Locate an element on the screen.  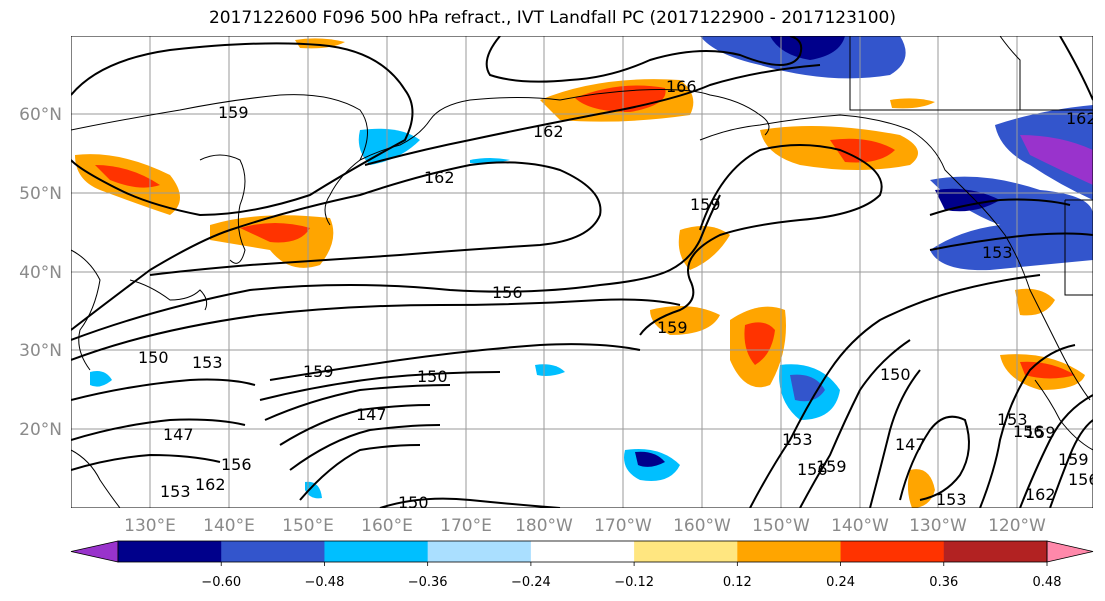
latitude-labels: 60°N 50°N 40°N 30°N 20°N is located at coordinates (40, 272).